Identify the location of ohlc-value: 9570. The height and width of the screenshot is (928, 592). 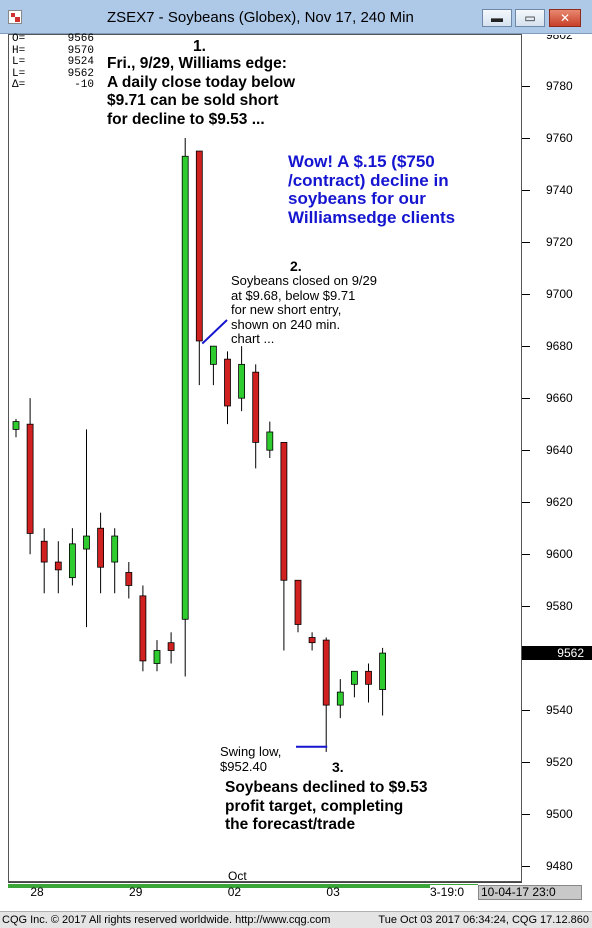
(80, 50).